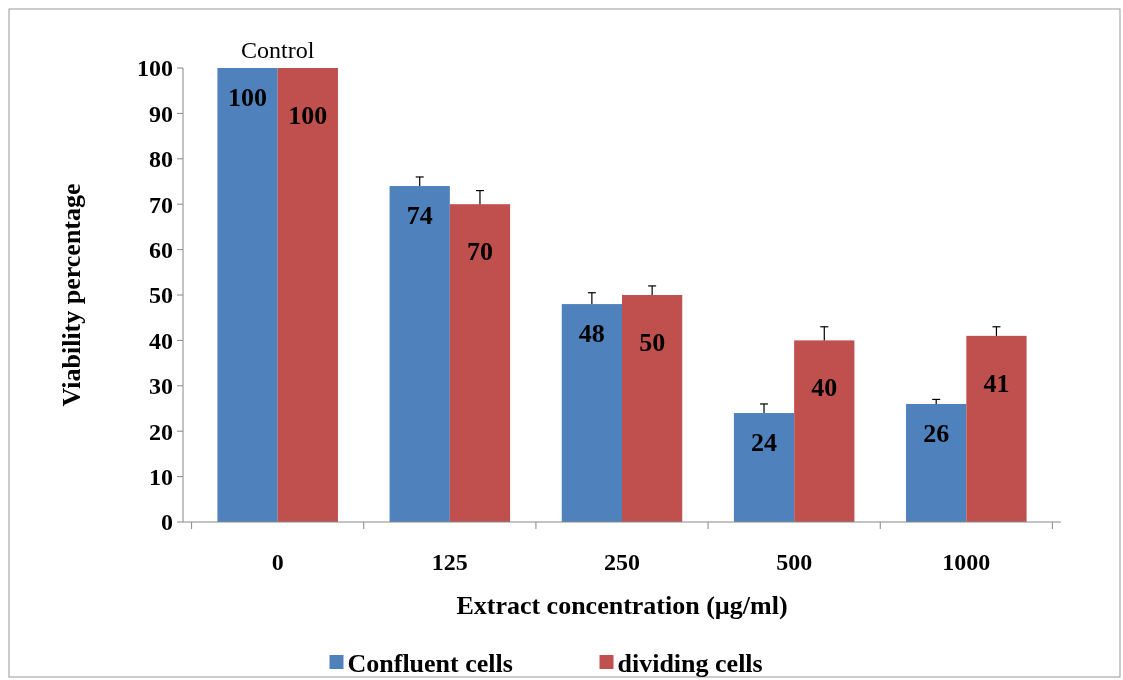  Describe the element at coordinates (71, 295) in the screenshot. I see `y-axis-title: Viability percentage` at that location.